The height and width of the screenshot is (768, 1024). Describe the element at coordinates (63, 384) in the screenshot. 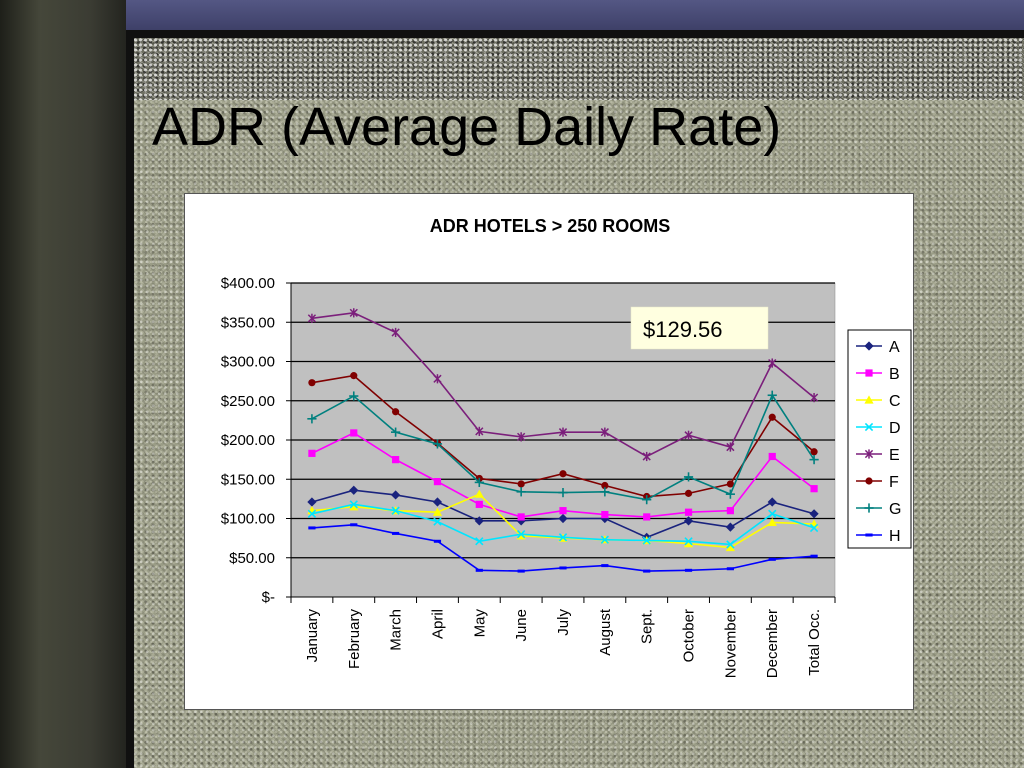

I see `left-decorative-band` at that location.